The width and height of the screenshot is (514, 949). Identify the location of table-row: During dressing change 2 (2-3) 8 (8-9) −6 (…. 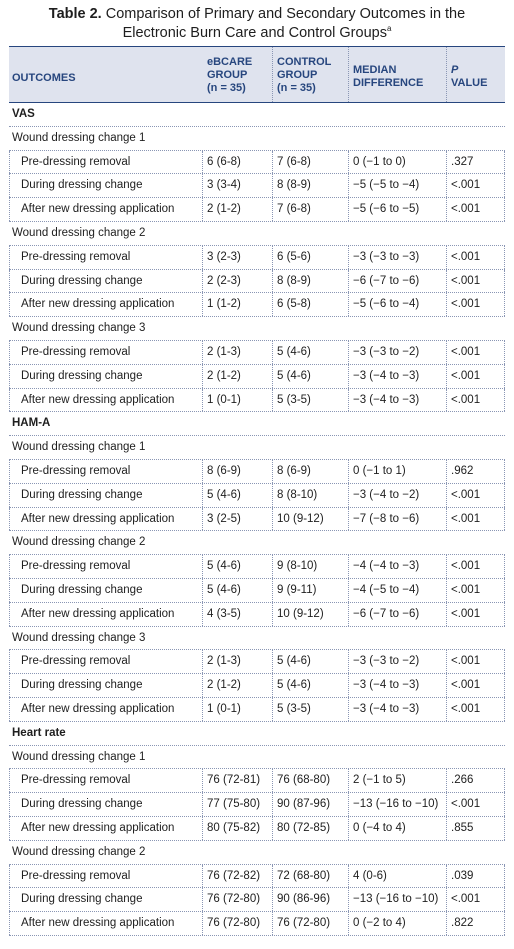
(257, 281).